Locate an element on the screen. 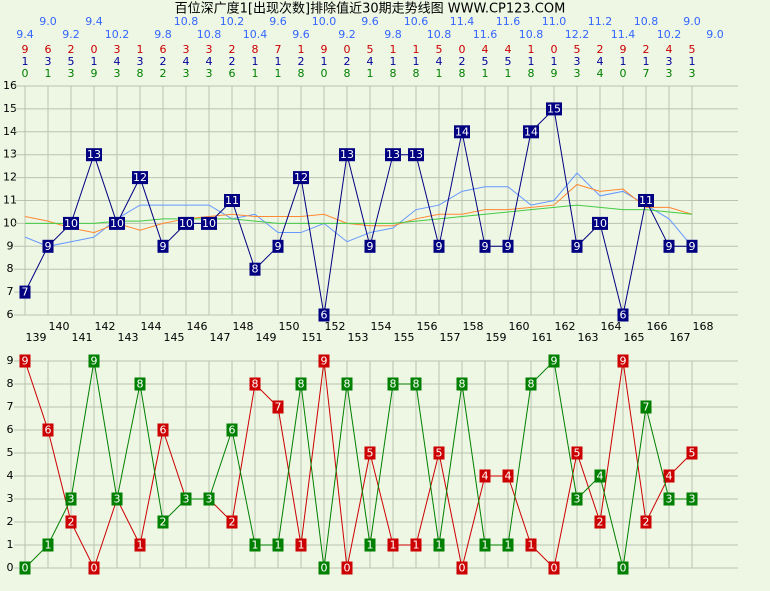  marker-label: 0 is located at coordinates (25, 568).